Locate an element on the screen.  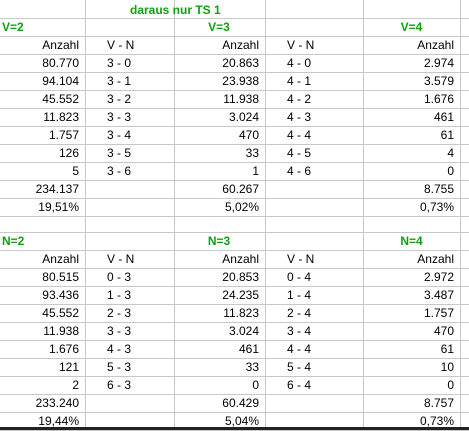
data-cell: 3 - 2 is located at coordinates (119, 99).